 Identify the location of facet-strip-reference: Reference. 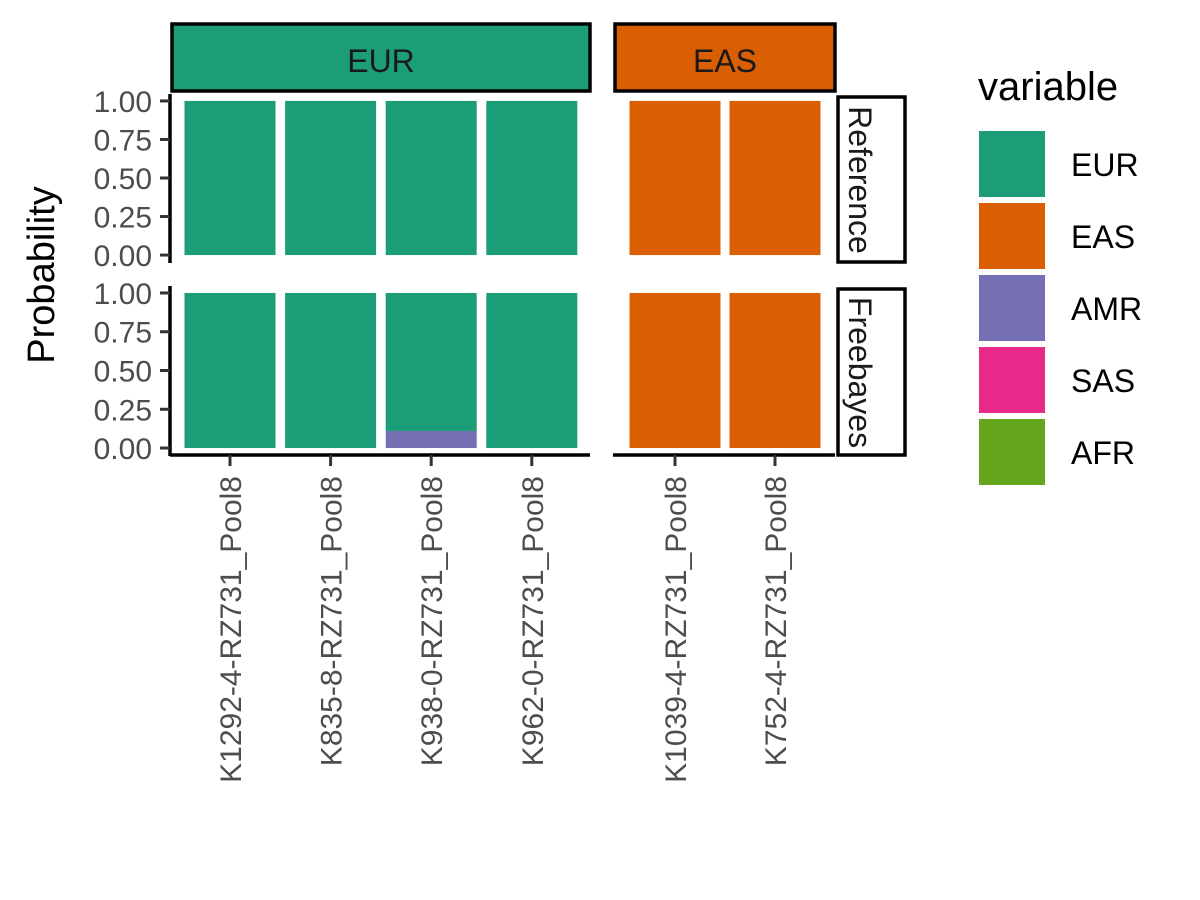
(871, 179).